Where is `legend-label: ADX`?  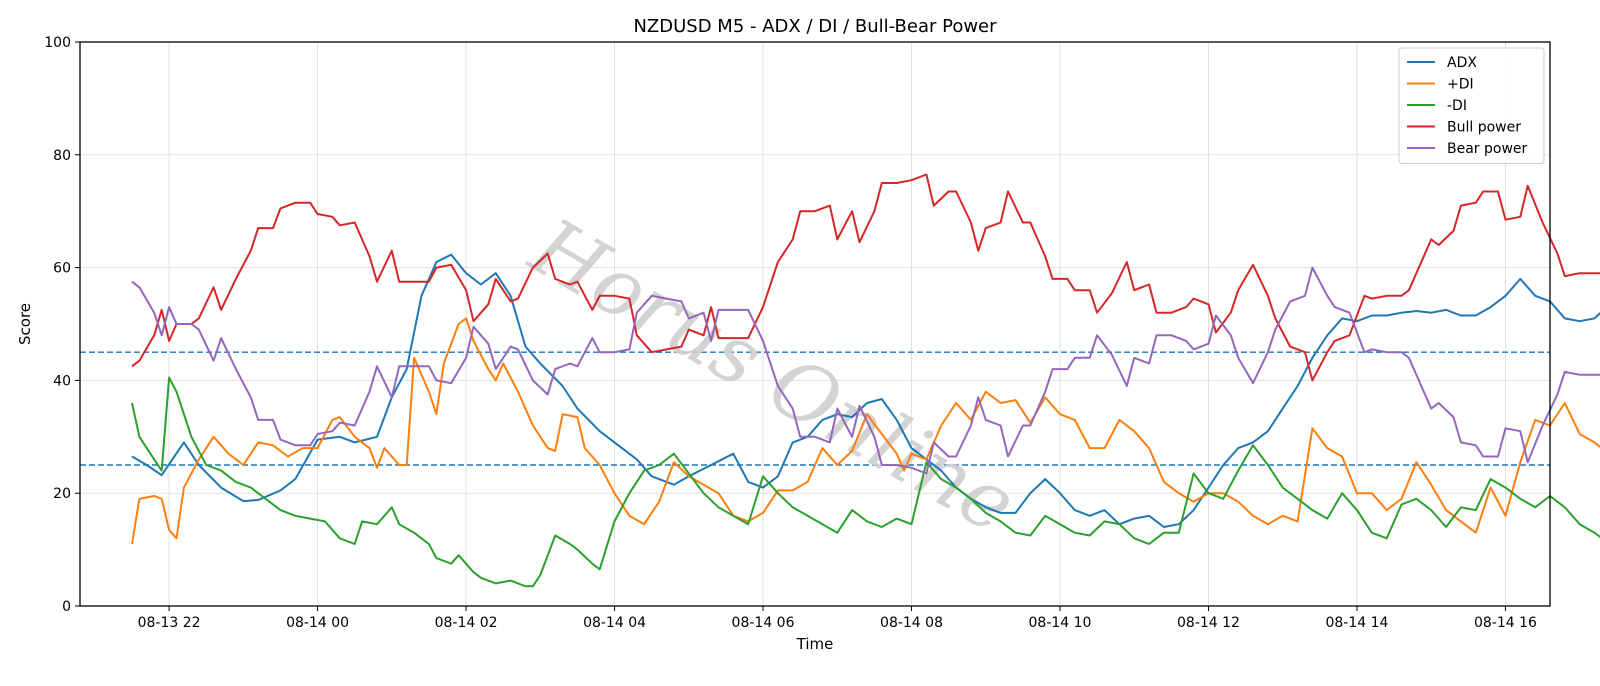
legend-label: ADX is located at coordinates (1462, 63).